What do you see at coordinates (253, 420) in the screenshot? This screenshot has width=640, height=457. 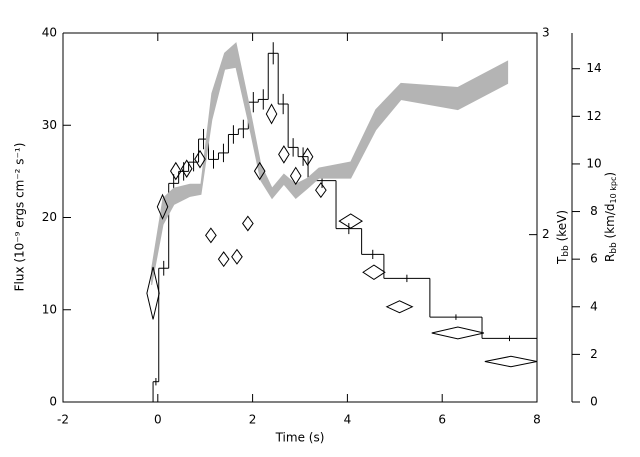 I see `x-tick-label: 2` at bounding box center [253, 420].